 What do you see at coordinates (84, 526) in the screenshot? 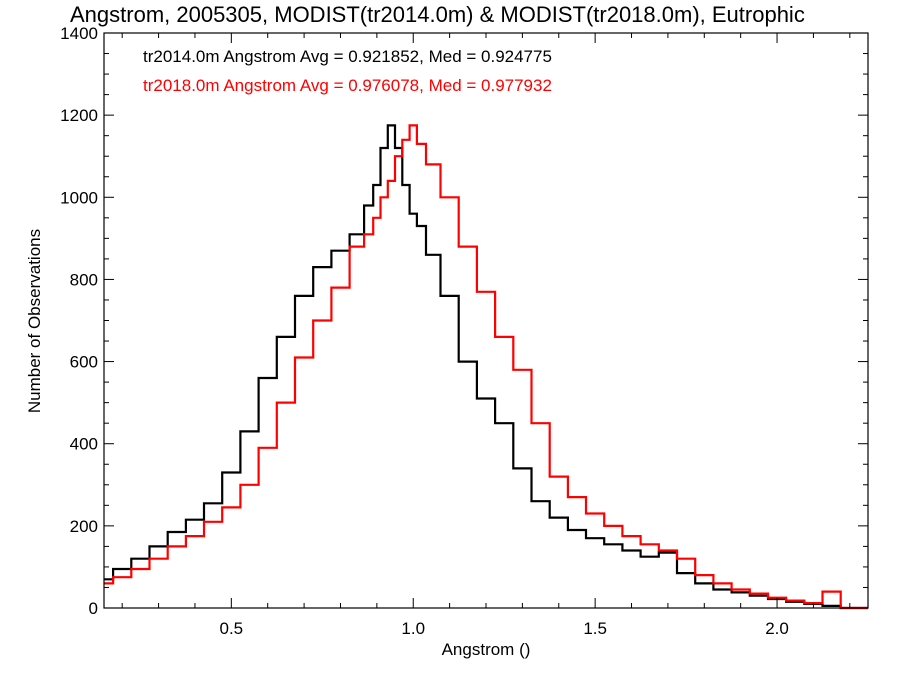
I see `y-tick-label: 200` at bounding box center [84, 526].